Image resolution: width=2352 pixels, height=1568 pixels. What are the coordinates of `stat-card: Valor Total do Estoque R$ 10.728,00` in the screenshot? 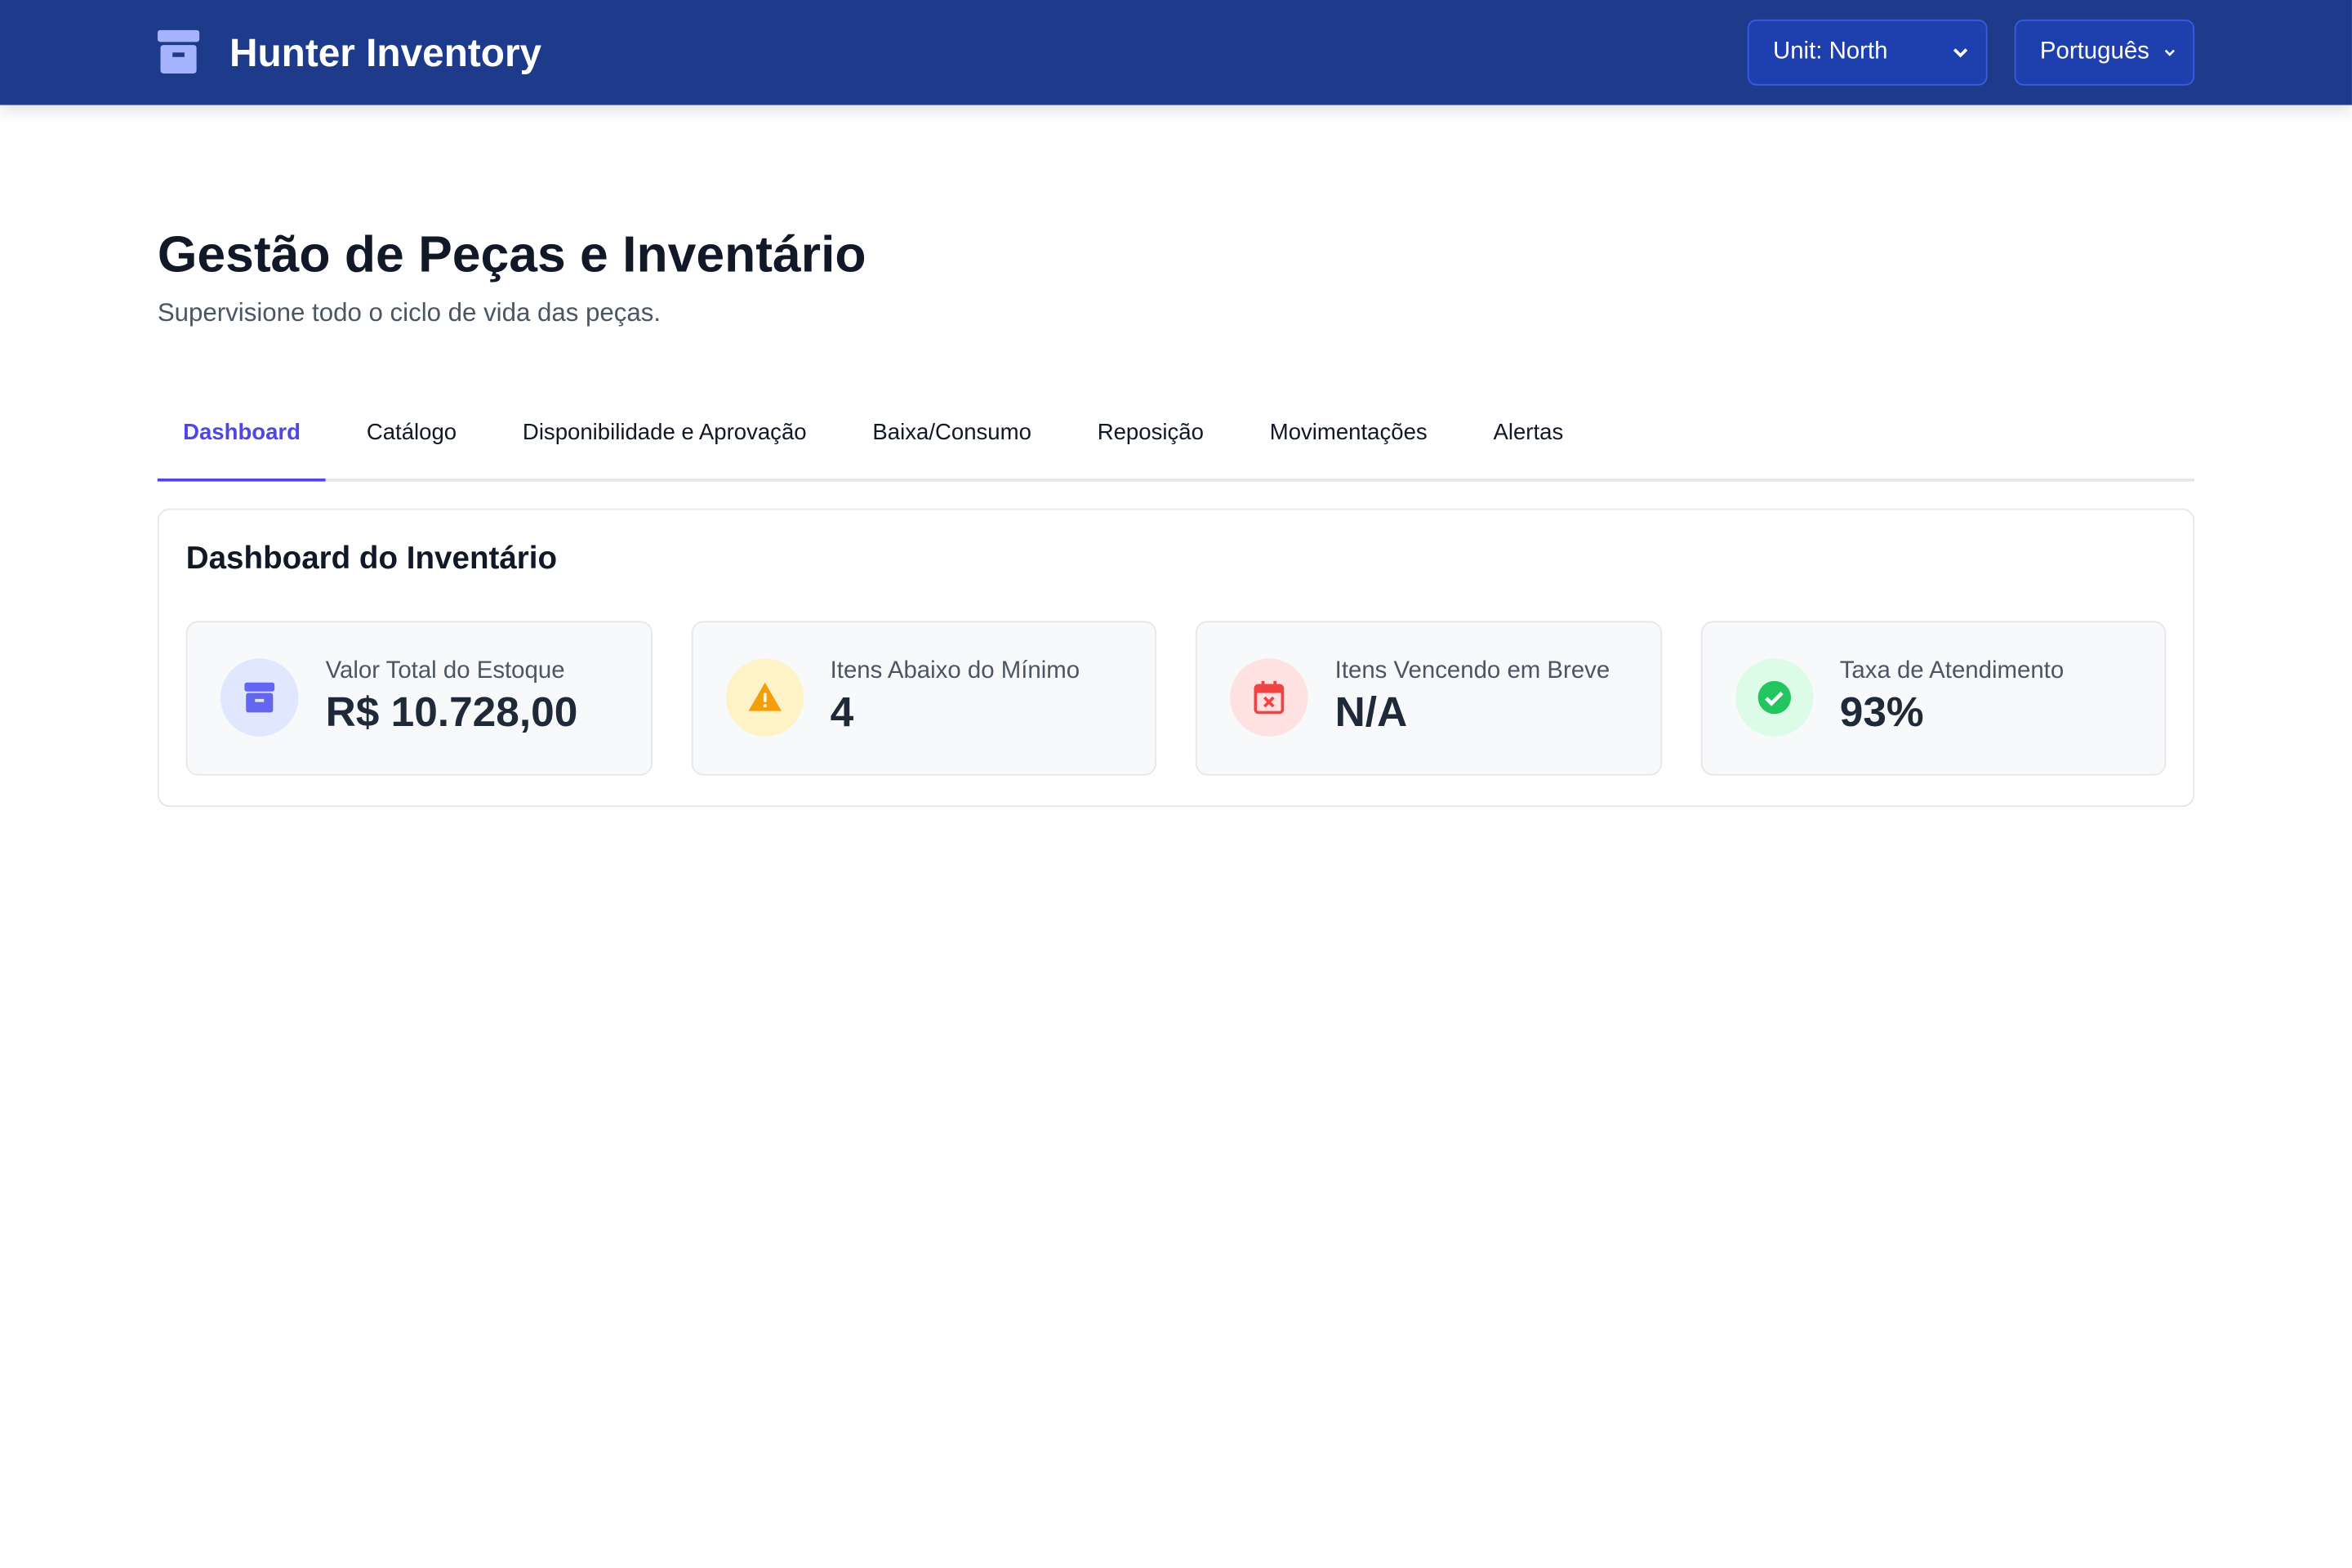 It's located at (419, 698).